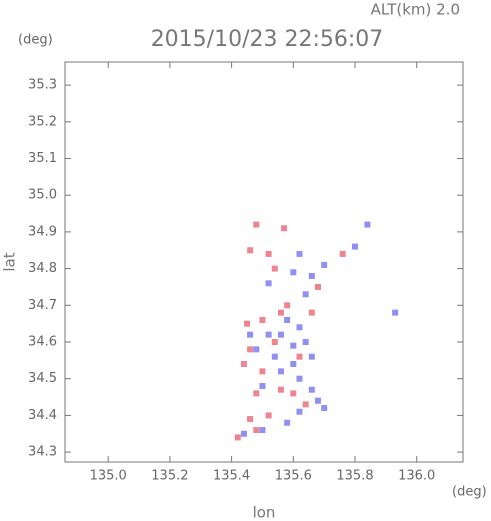  What do you see at coordinates (42, 231) in the screenshot?
I see `y-tick-label: 34.9` at bounding box center [42, 231].